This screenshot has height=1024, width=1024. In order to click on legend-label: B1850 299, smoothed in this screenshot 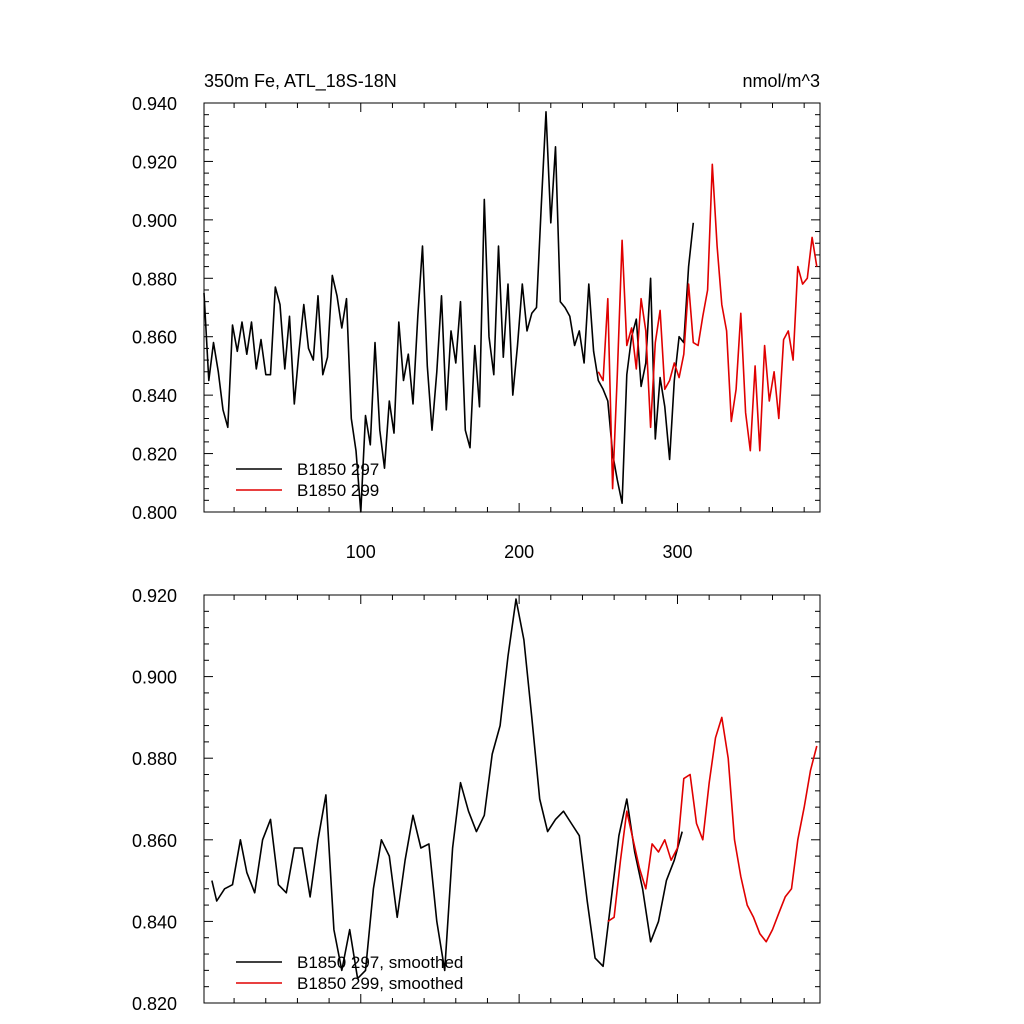, I will do `click(380, 983)`.